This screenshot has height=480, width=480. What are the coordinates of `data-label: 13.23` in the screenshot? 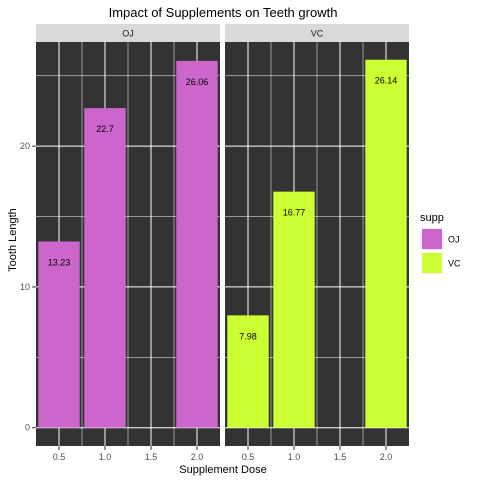 It's located at (59, 262).